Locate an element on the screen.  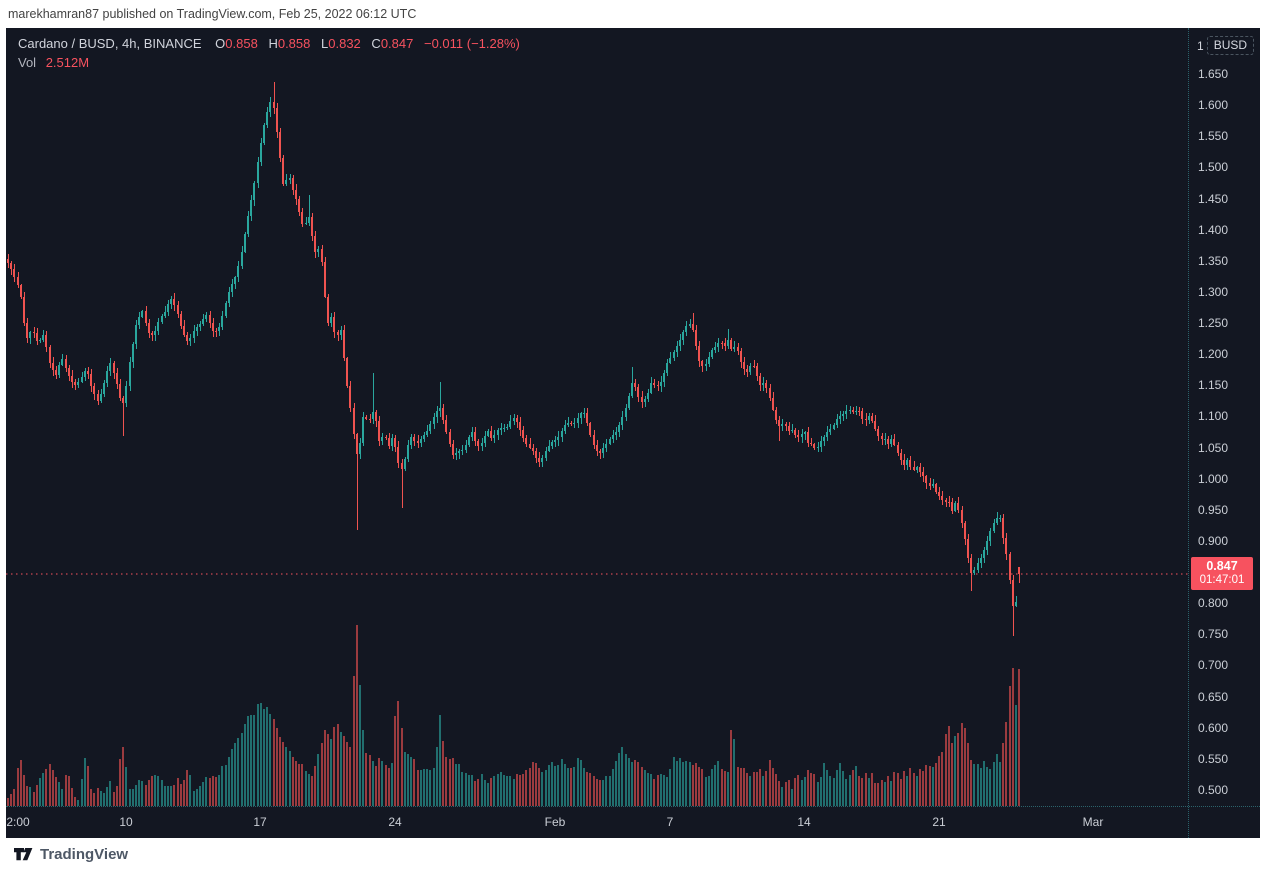
time-tick-label: 7 is located at coordinates (670, 822).